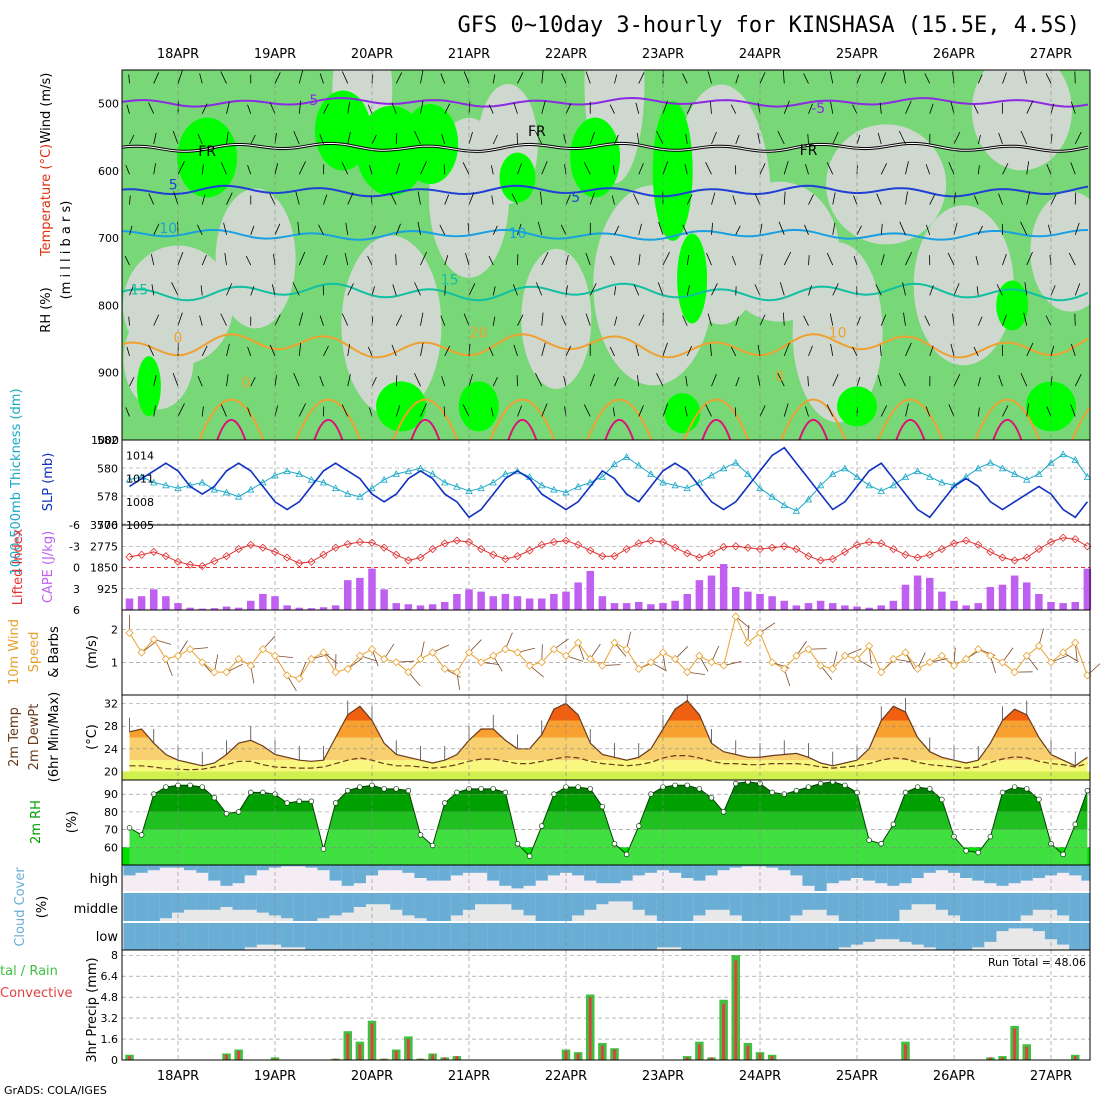 The width and height of the screenshot is (1100, 1100). I want to click on precip-ytick: 3.2, so click(110, 1018).